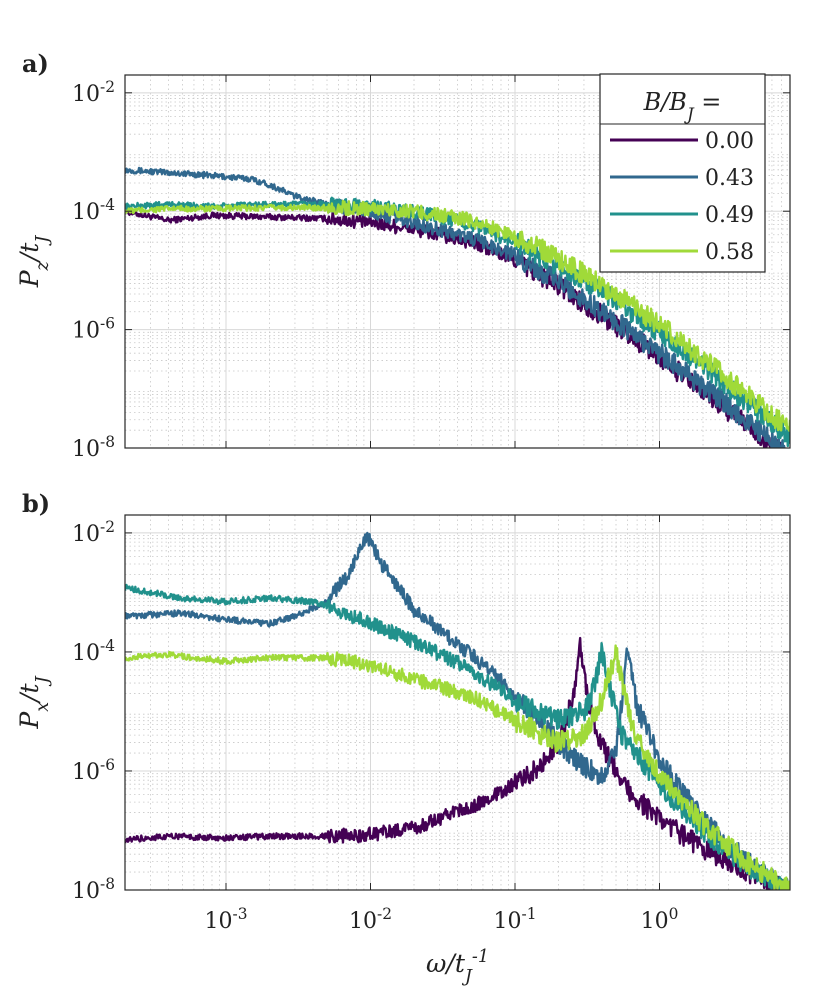 The width and height of the screenshot is (830, 998). What do you see at coordinates (660, 919) in the screenshot?
I see `x-tick-label: 10⁰` at bounding box center [660, 919].